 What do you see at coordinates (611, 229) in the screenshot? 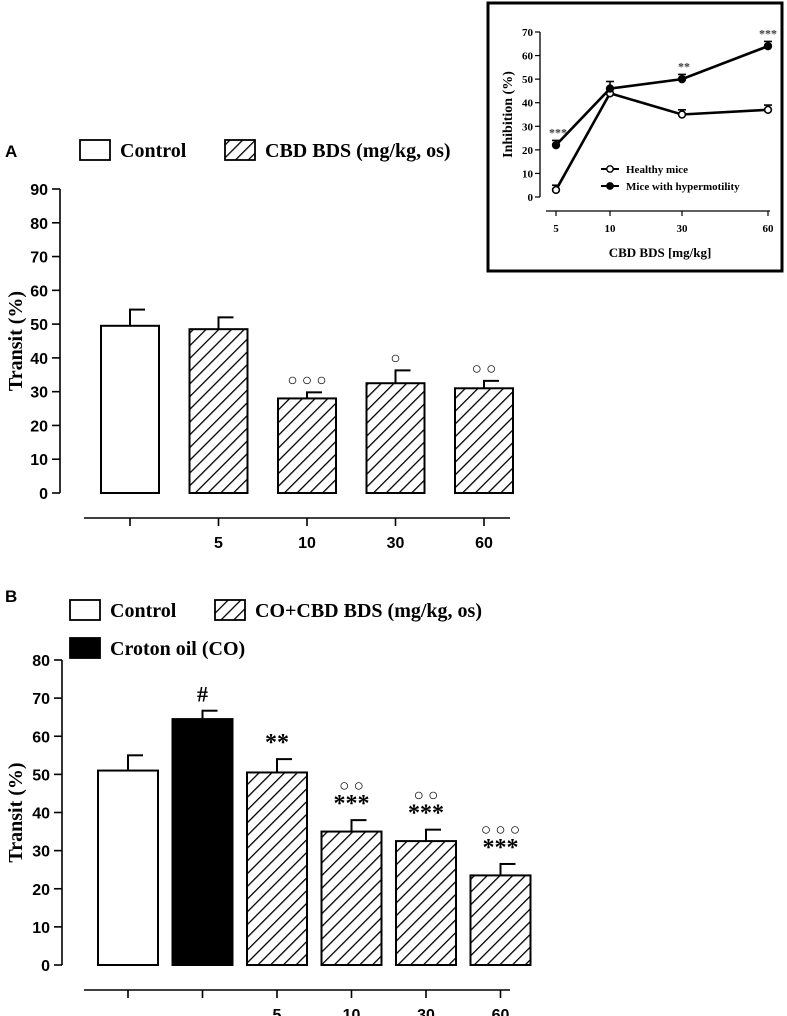
I see `inset-x-tick-label: 10` at bounding box center [611, 229].